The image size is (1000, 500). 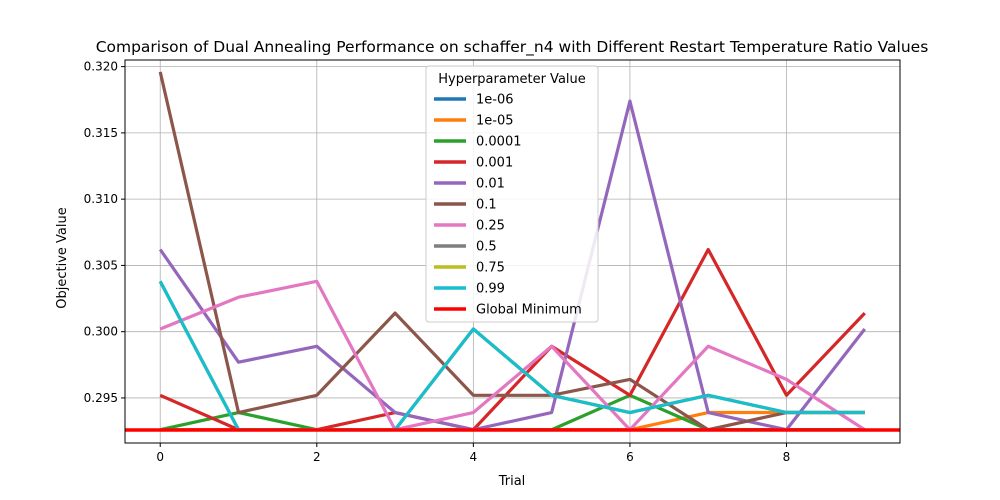 I want to click on legend-label: 0.1, so click(x=486, y=205).